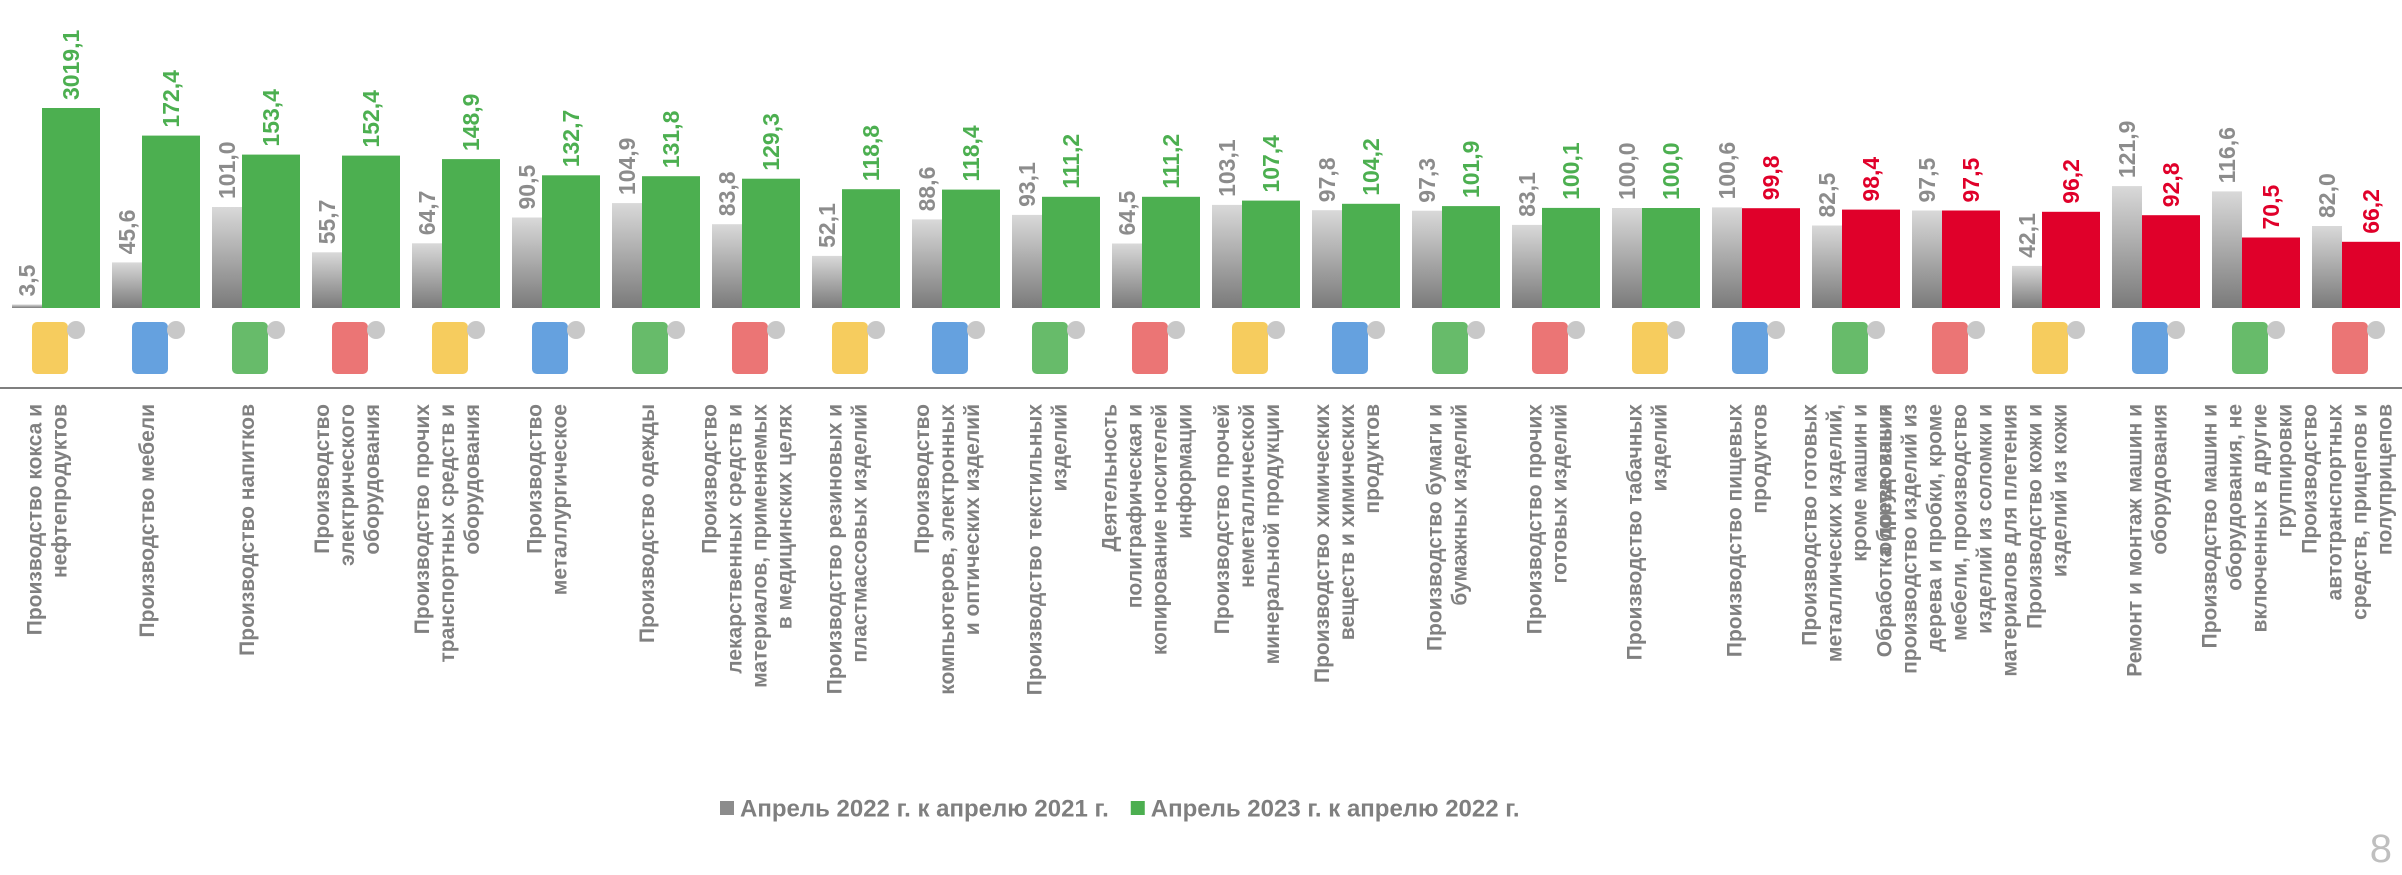 This screenshot has width=2402, height=875. What do you see at coordinates (247, 530) in the screenshot?
I see `x-tick-label: Производство напитков` at bounding box center [247, 530].